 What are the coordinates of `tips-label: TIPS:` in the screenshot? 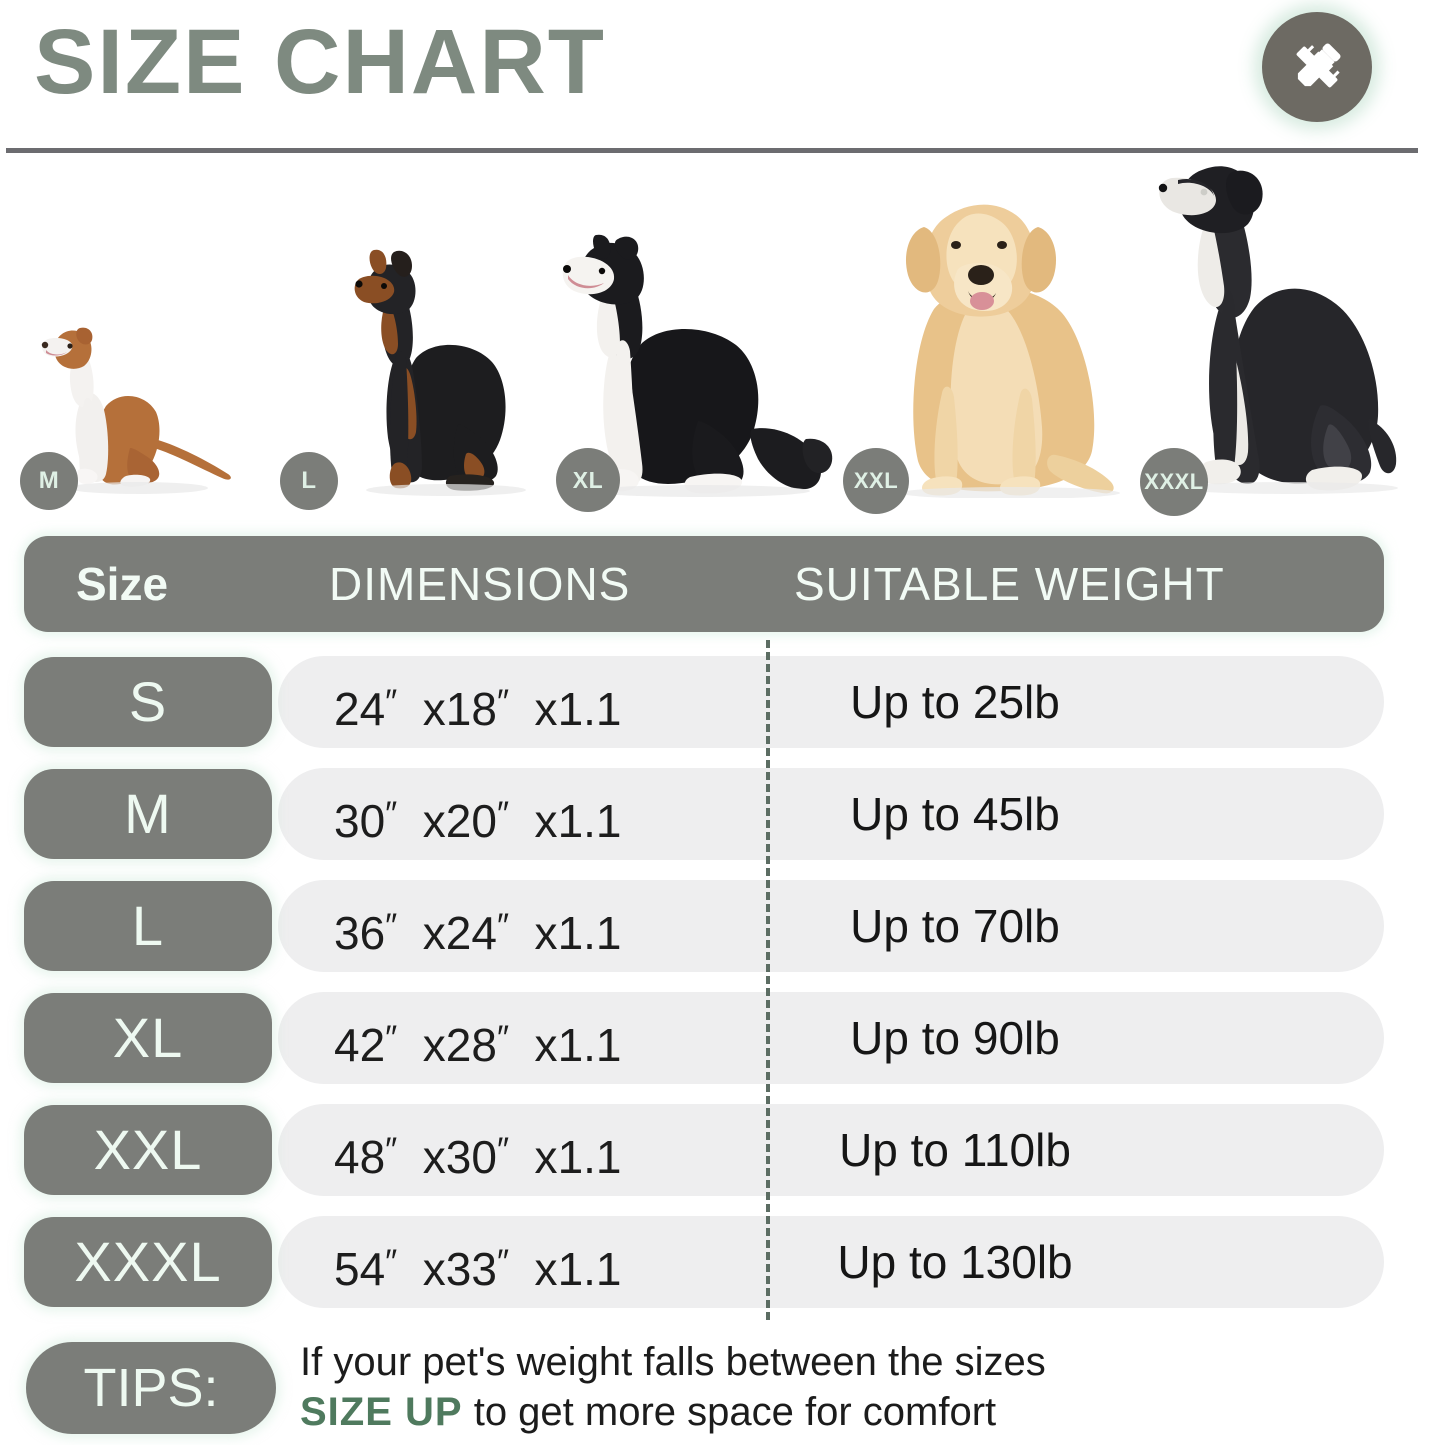 It's located at (151, 1388).